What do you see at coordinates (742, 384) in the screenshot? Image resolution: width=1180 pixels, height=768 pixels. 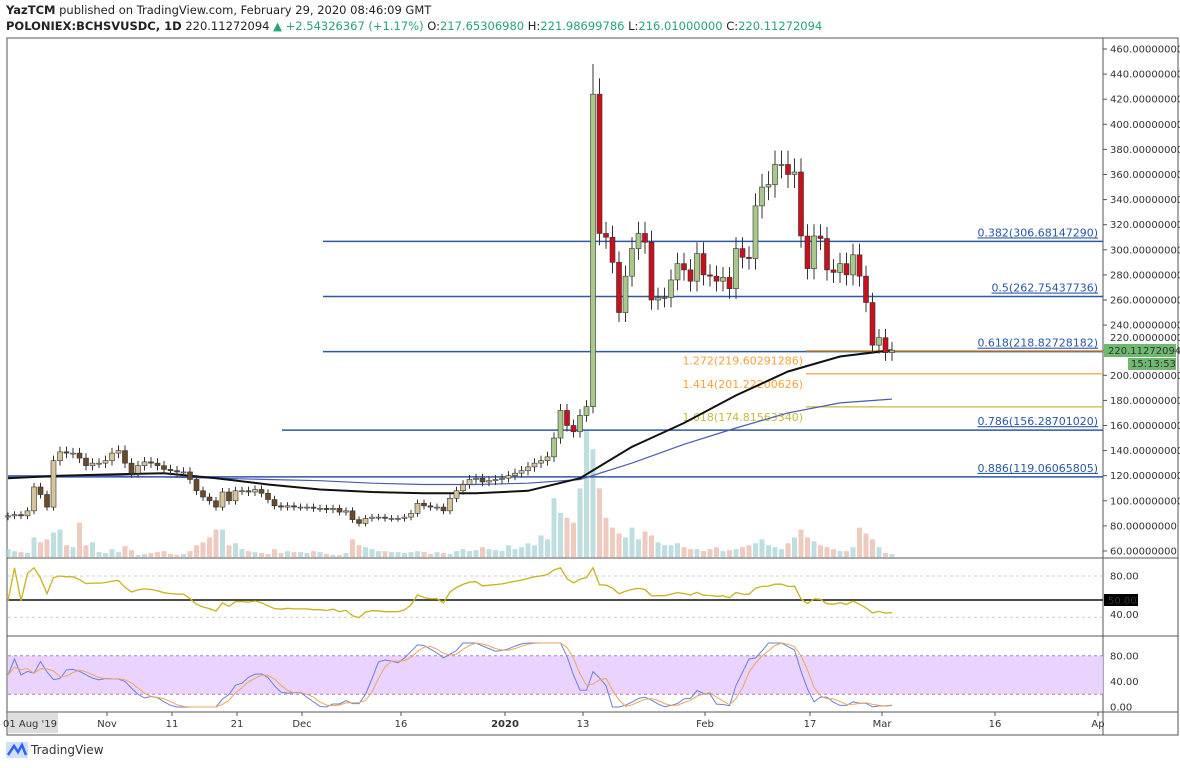 I see `fib-extension-label: 1.414(201.22200626)` at bounding box center [742, 384].